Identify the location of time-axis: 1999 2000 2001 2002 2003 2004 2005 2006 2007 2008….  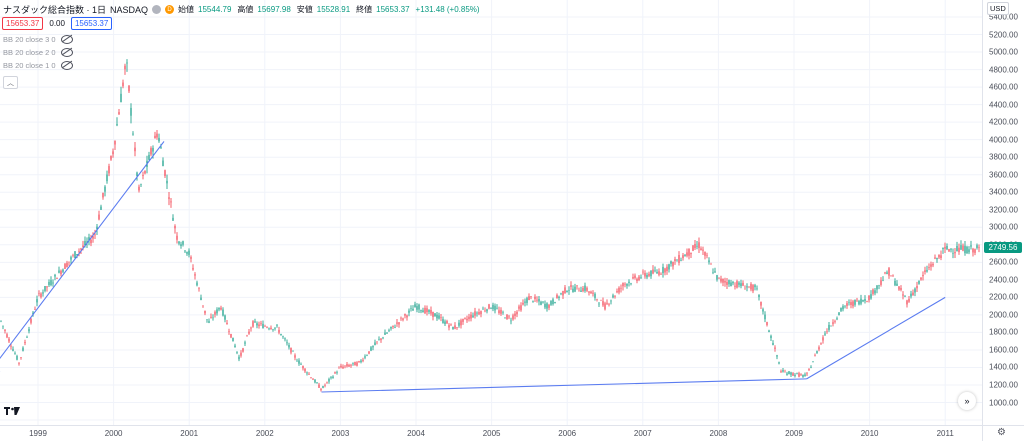
(491, 433).